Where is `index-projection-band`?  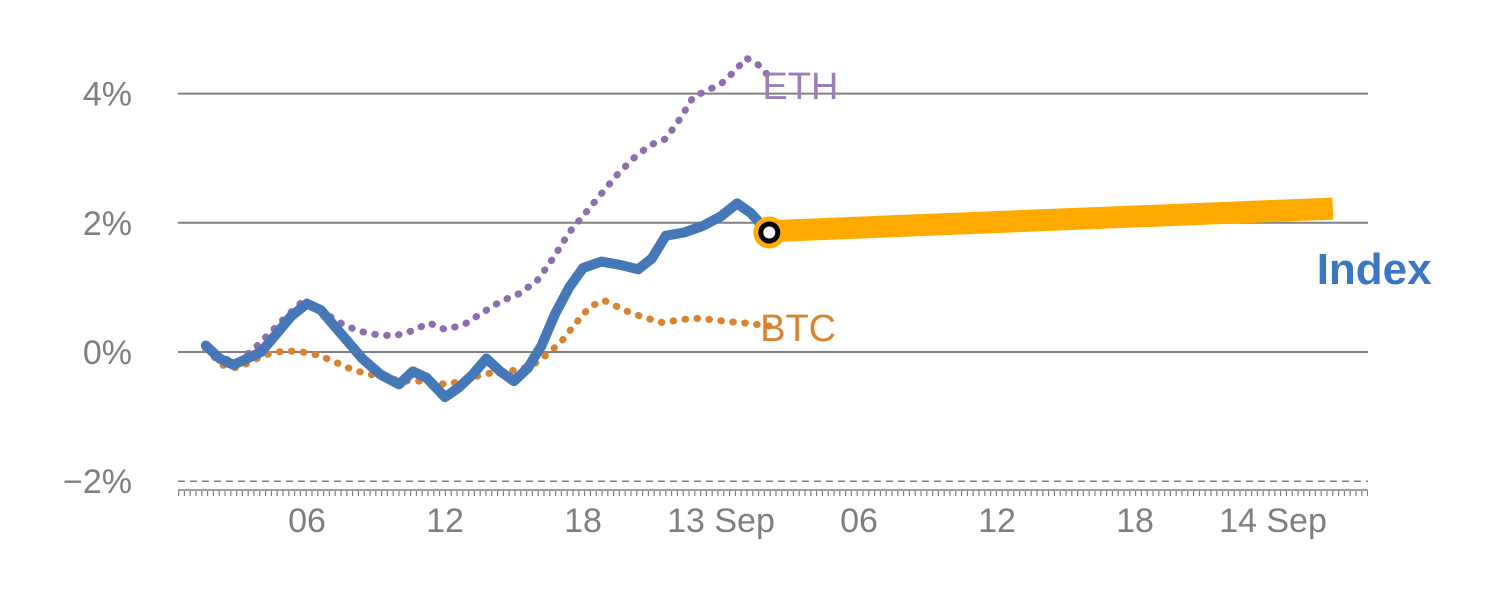
index-projection-band is located at coordinates (1051, 220).